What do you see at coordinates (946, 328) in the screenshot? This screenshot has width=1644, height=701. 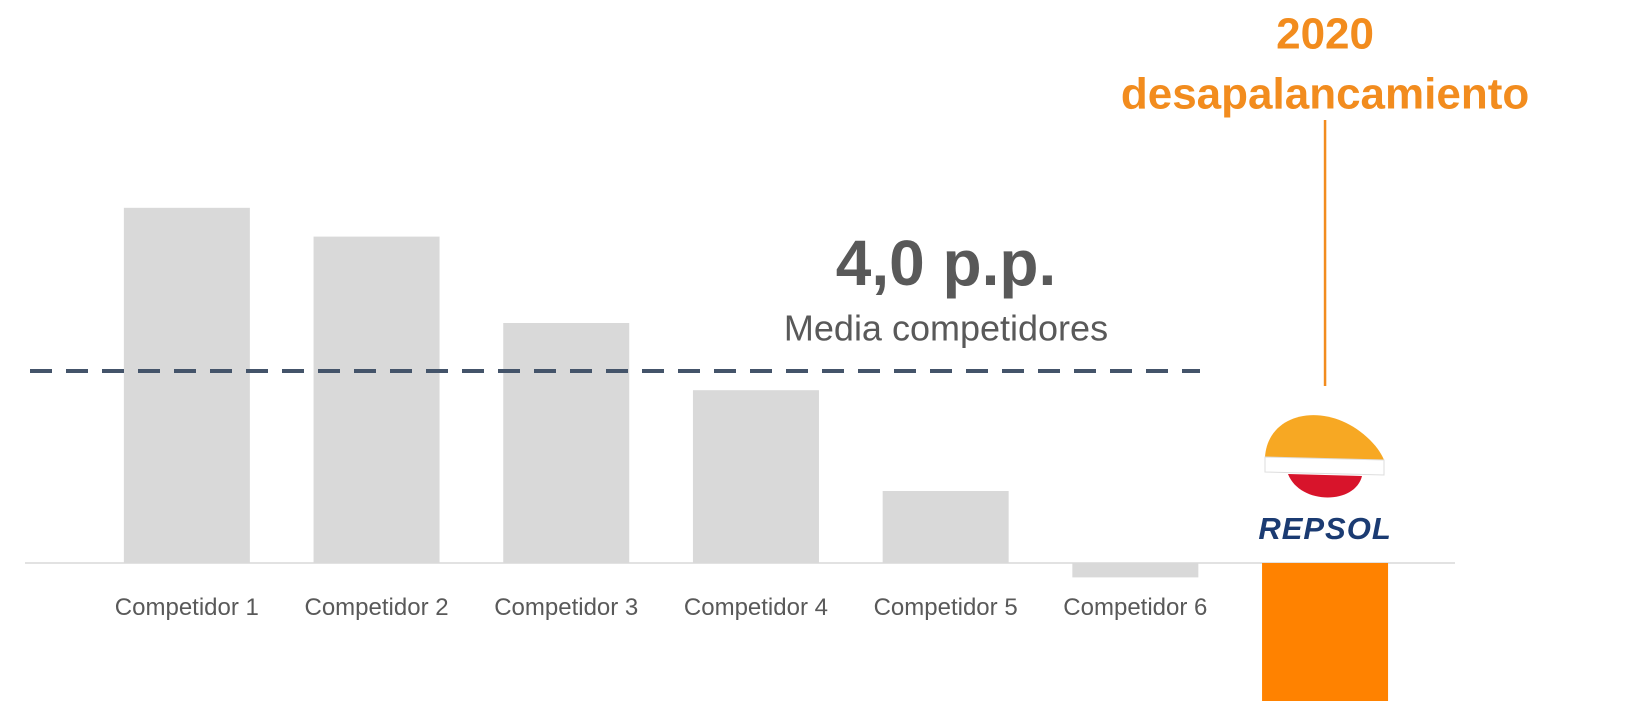 I see `average-sublabel: Media competidores` at bounding box center [946, 328].